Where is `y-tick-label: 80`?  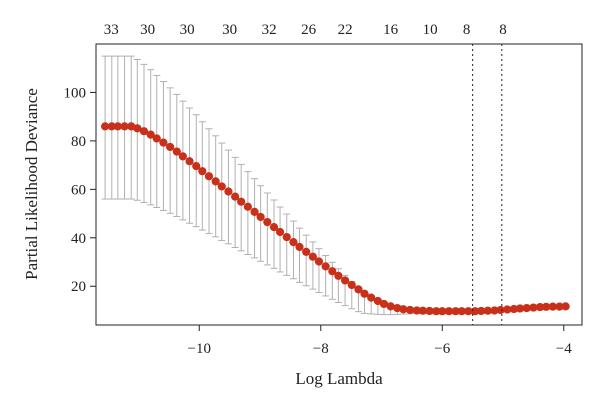 y-tick-label: 80 is located at coordinates (78, 142).